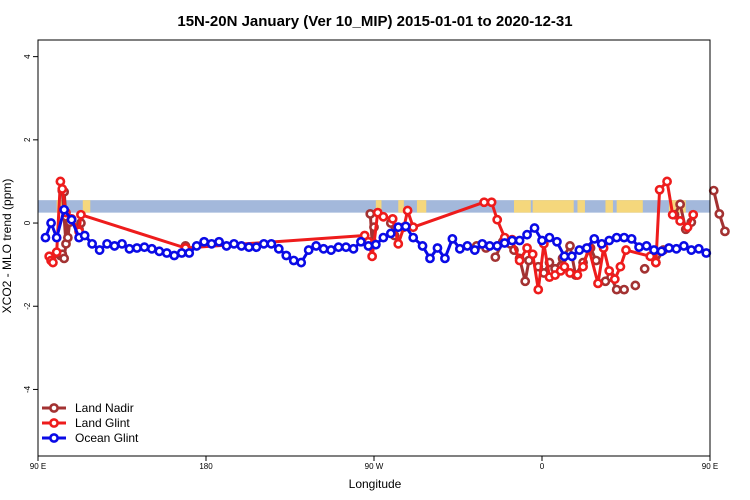  Describe the element at coordinates (27, 56) in the screenshot. I see `y-tick-label: 4` at that location.